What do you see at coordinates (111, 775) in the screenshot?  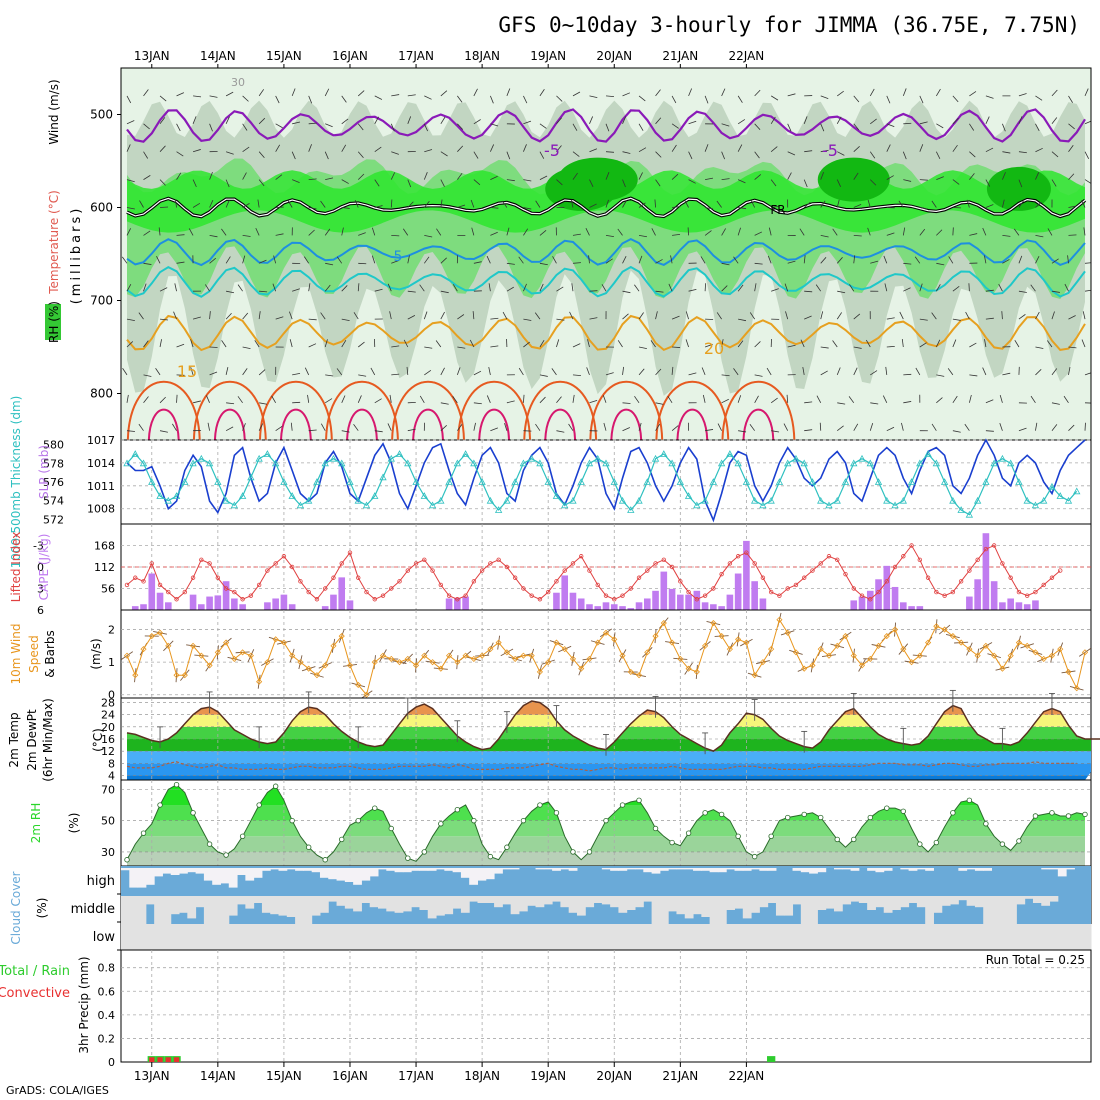 I see `temp-tick-label: 4` at bounding box center [111, 775].